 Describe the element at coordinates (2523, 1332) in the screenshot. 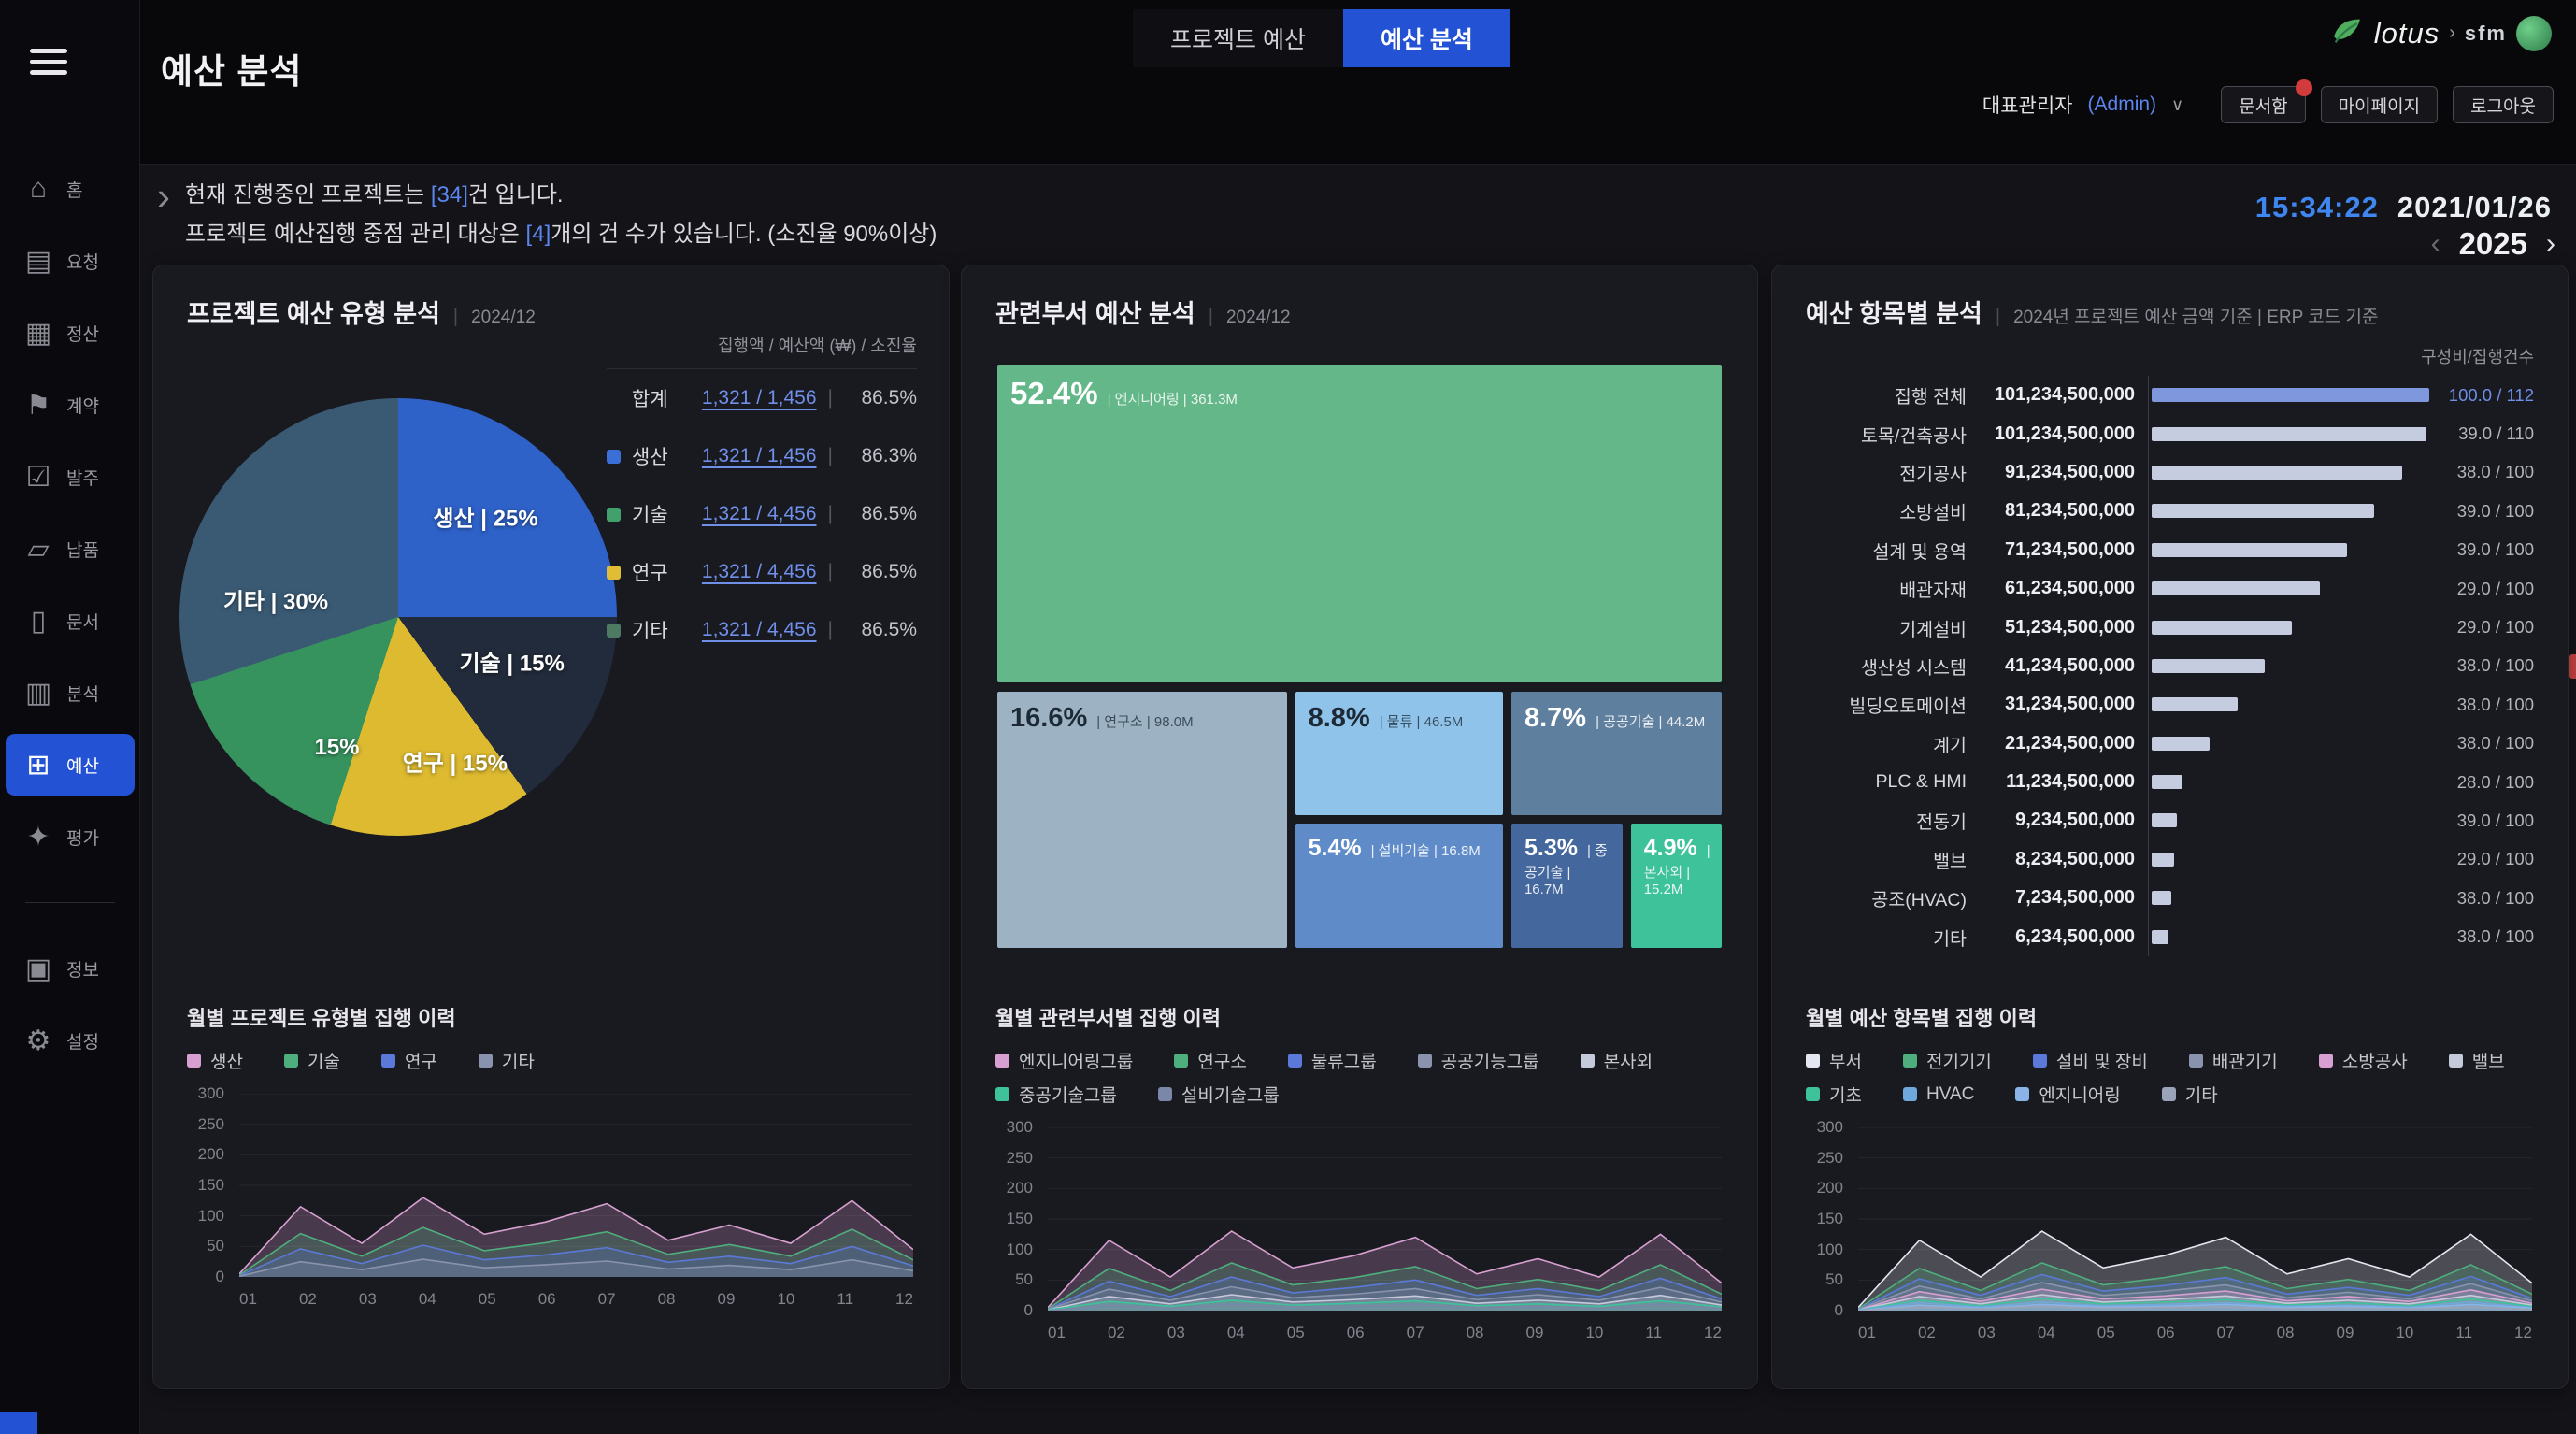

I see `x-tick: 12` at that location.